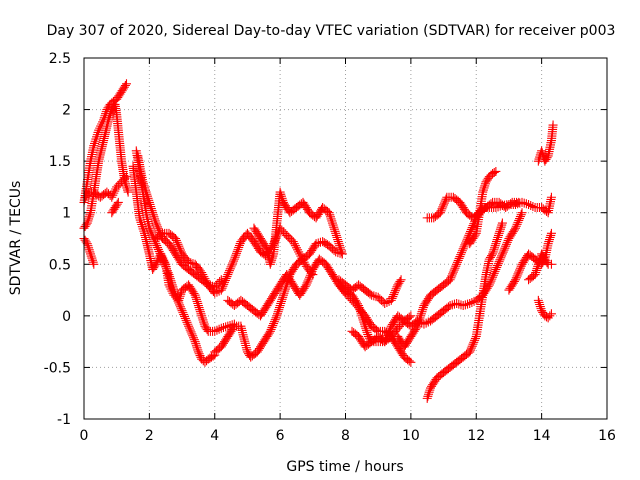 The height and width of the screenshot is (480, 640). What do you see at coordinates (57, 368) in the screenshot?
I see `y-tick-label: -0.5` at bounding box center [57, 368].